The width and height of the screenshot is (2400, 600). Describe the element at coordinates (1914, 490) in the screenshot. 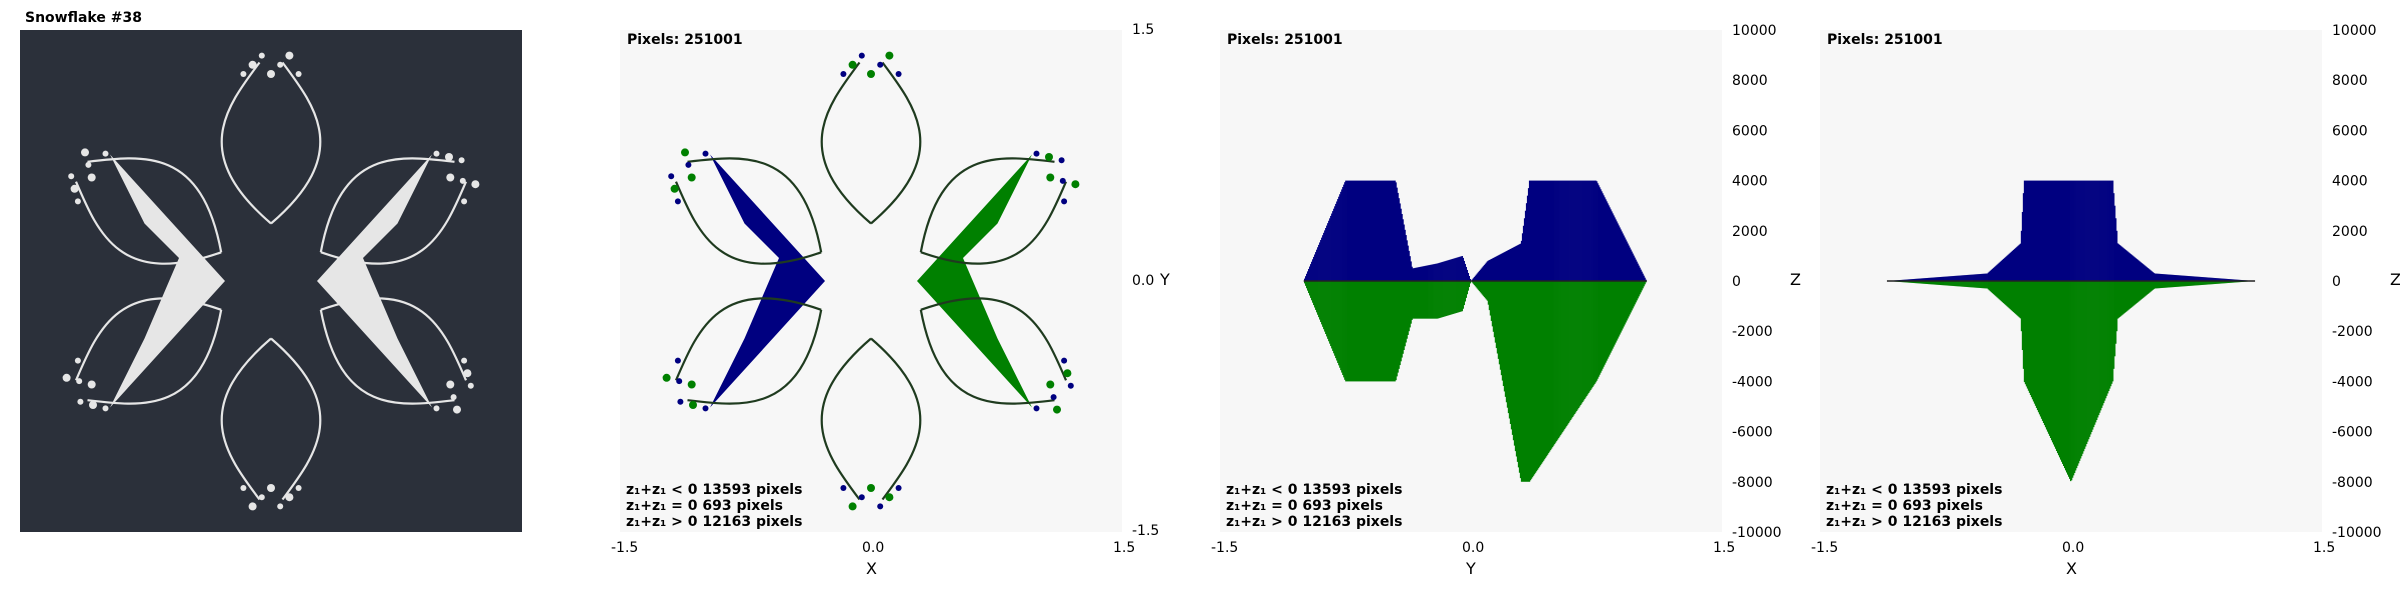

I see `xz-legend-neg: z₁+z₁ < 0 13593 pixels` at that location.